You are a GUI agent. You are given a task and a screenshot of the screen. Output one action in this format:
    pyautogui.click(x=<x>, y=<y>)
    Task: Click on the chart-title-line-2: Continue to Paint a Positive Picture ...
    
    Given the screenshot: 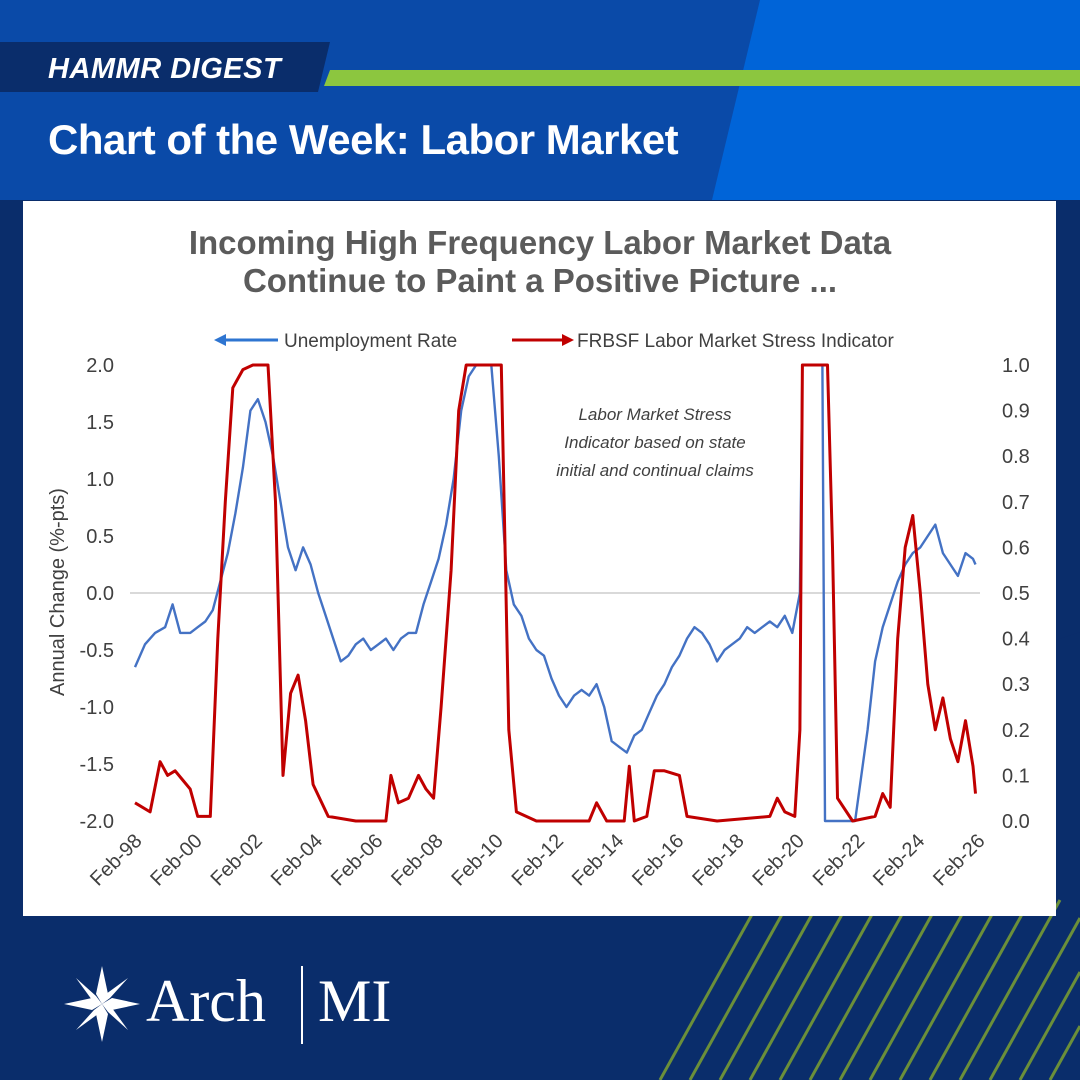 What is the action you would take?
    pyautogui.click(x=540, y=280)
    